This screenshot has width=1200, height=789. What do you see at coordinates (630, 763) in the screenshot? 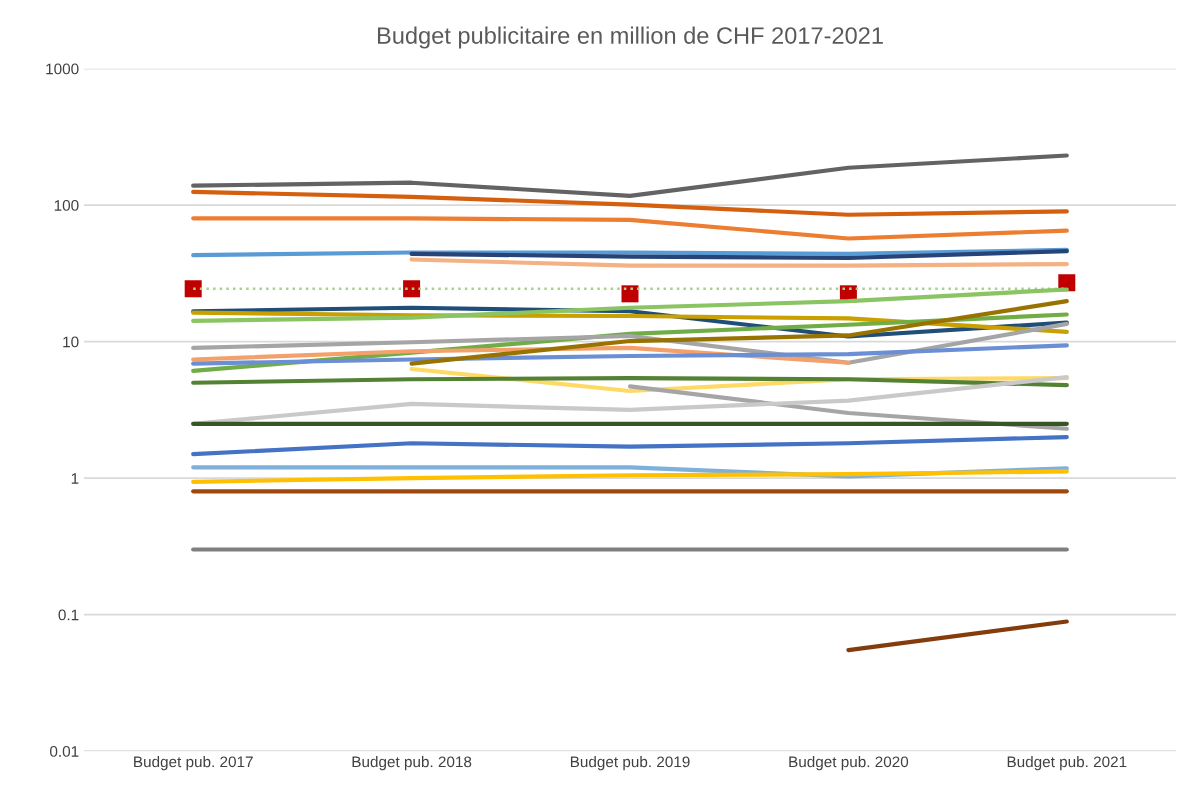
I see `x-tick-label: Budget pub. 2019` at bounding box center [630, 763].